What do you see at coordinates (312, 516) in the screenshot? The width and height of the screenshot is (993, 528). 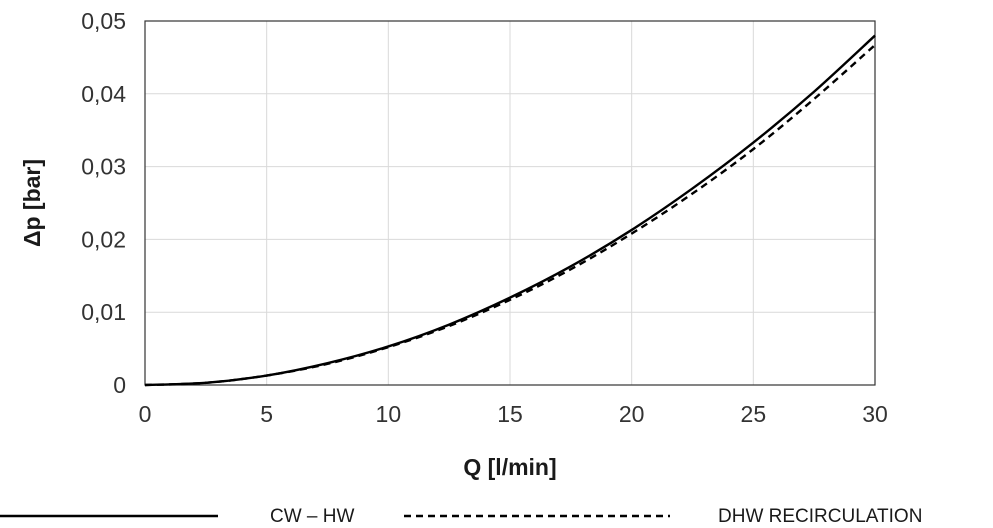 I see `legend-label-cw-hw: CW – HW` at bounding box center [312, 516].